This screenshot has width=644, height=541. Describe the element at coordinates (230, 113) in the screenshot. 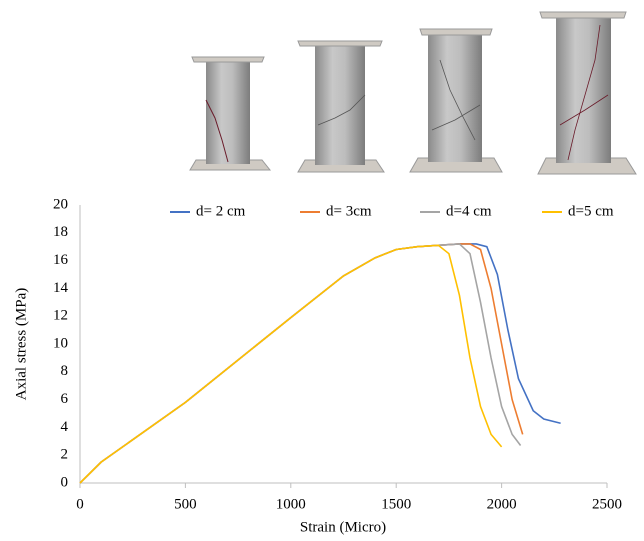

I see `specimen-2cm` at that location.